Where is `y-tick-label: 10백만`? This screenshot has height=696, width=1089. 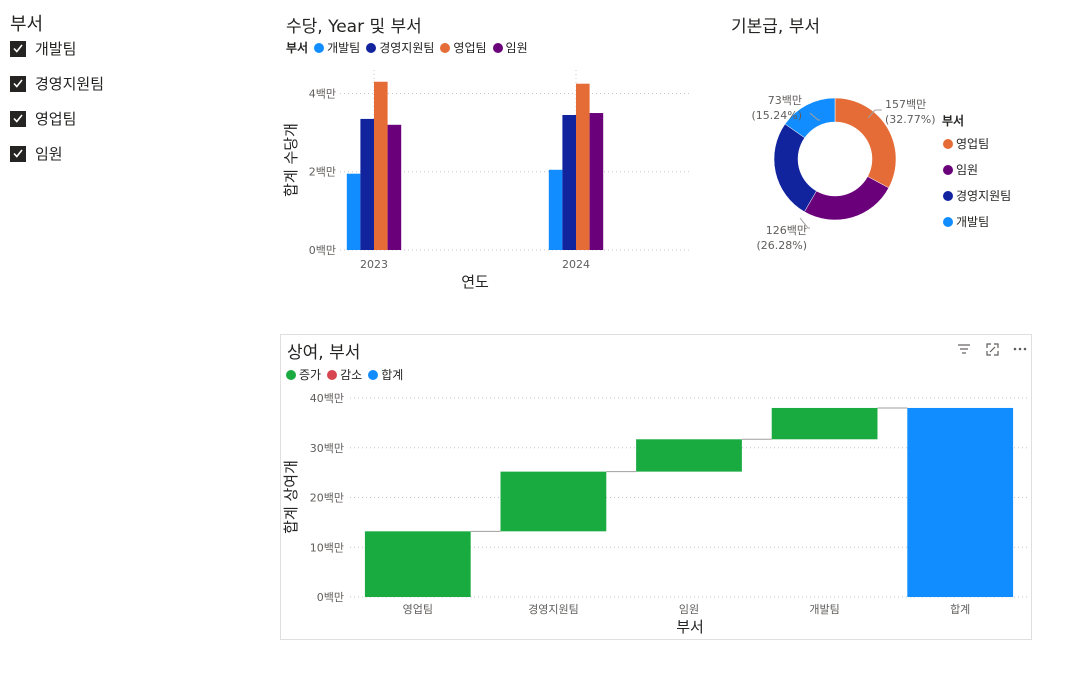
y-tick-label: 10백만 is located at coordinates (327, 547).